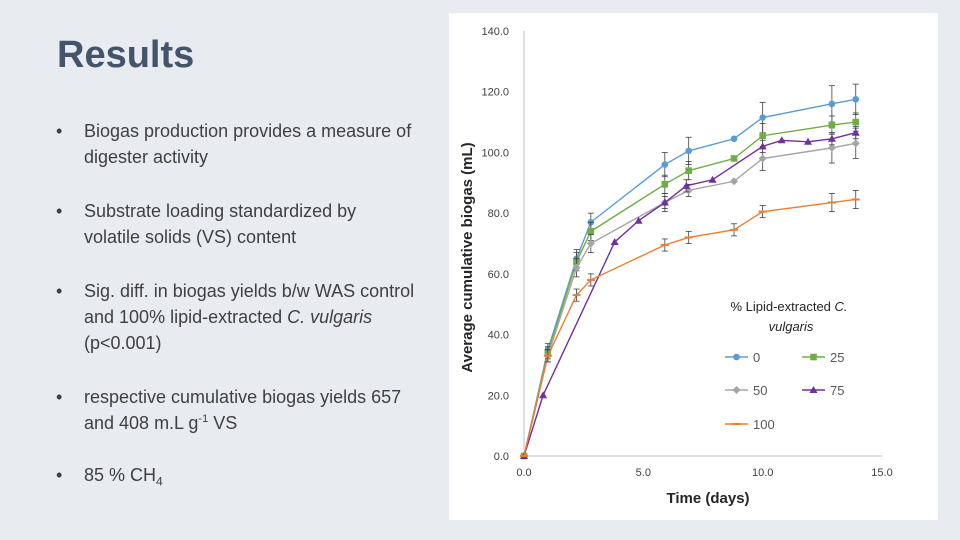 The image size is (960, 540). Describe the element at coordinates (498, 396) in the screenshot. I see `y-tick-label: 20.0` at that location.